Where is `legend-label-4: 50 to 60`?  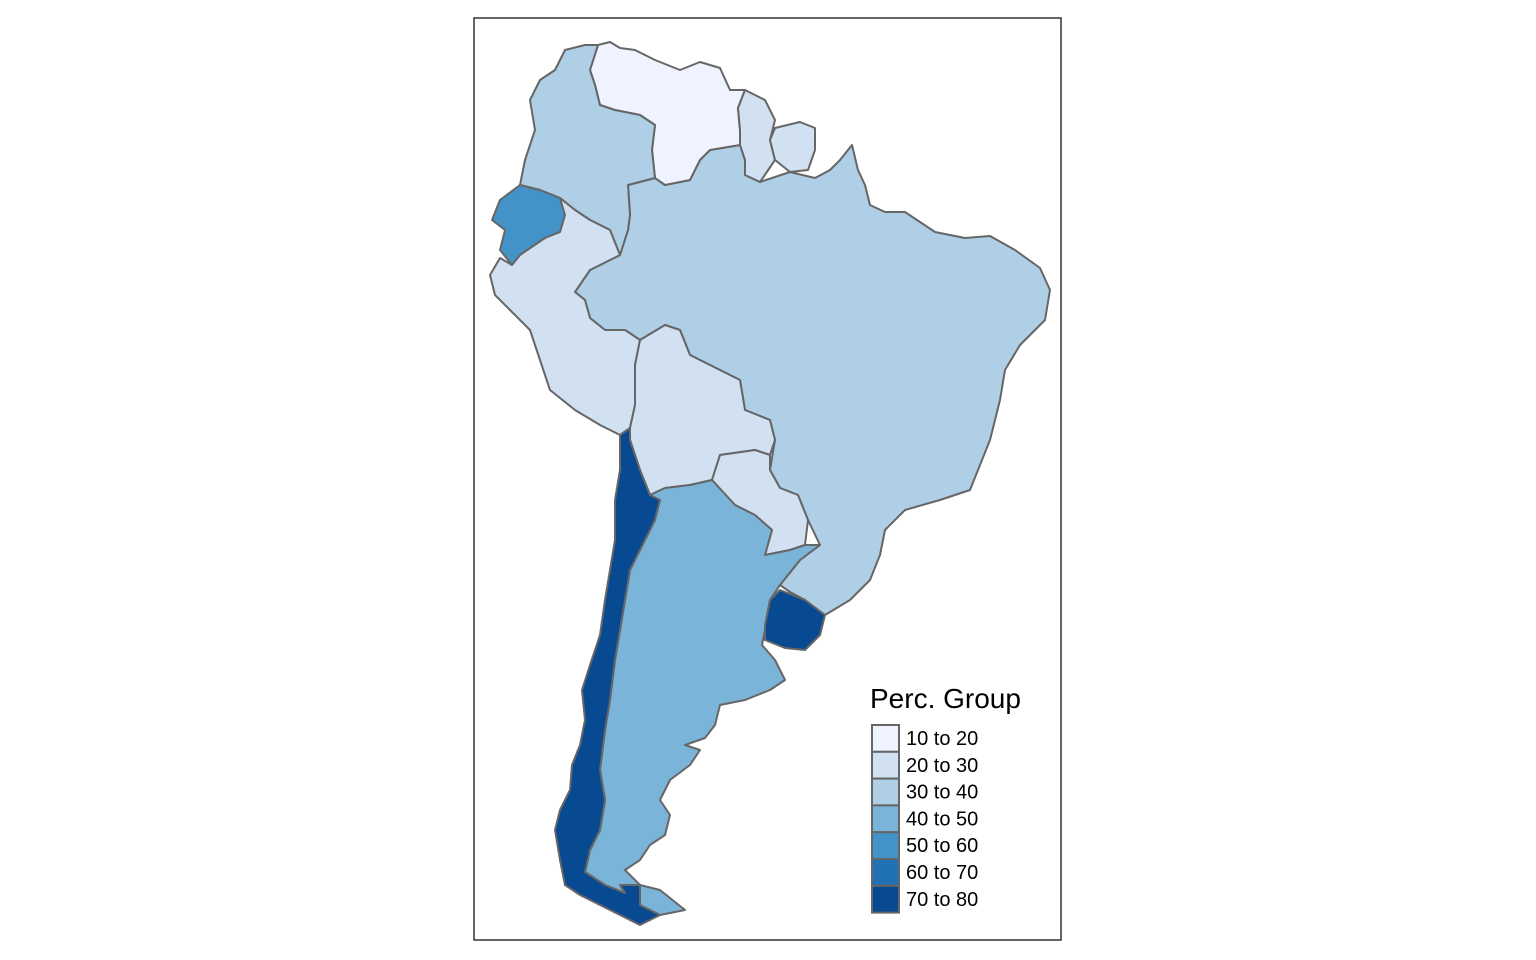
legend-label-4: 50 to 60 is located at coordinates (942, 846).